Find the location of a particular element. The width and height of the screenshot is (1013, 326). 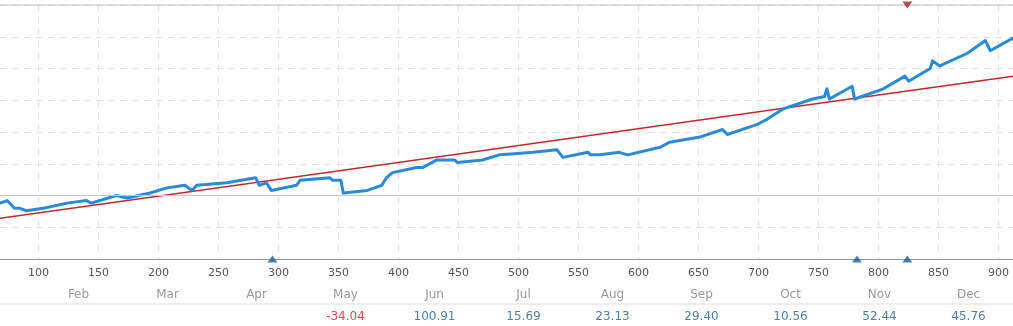

x-tick-label: 500 is located at coordinates (518, 272).